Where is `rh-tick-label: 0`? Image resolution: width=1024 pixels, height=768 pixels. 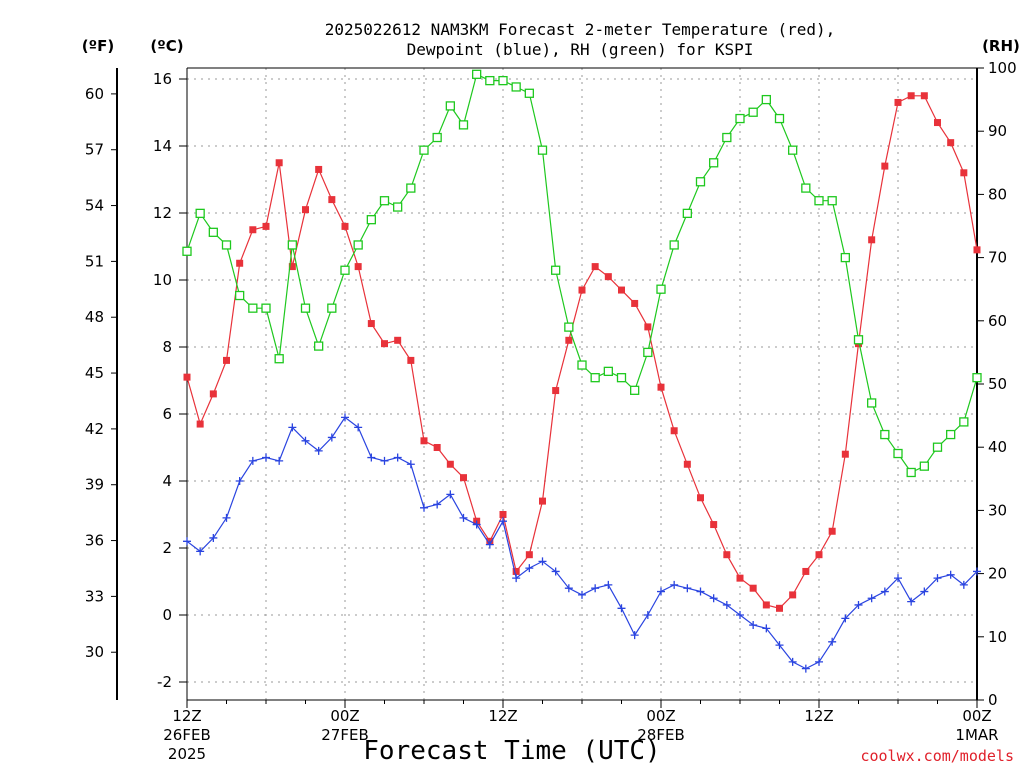
rh-tick-label: 0 is located at coordinates (993, 700).